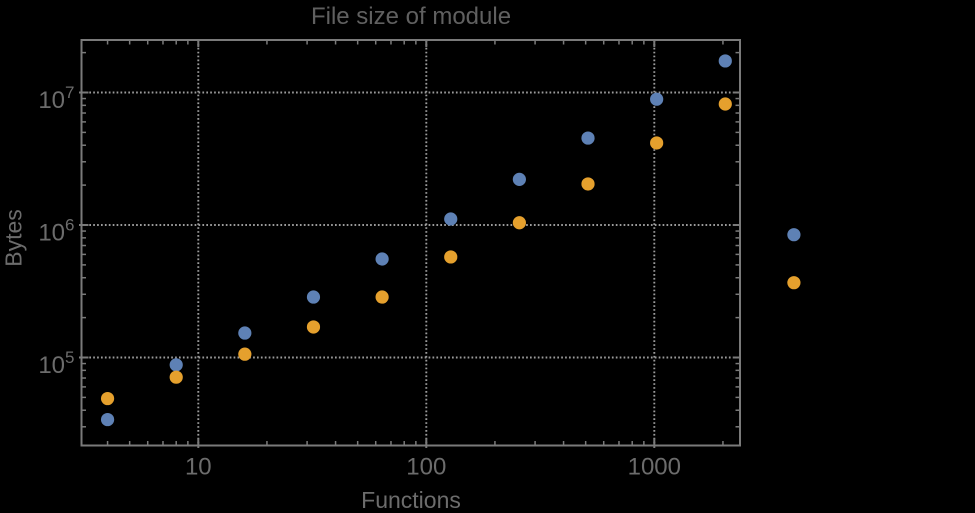 This screenshot has width=975, height=513. What do you see at coordinates (56, 363) in the screenshot?
I see `y-tick-label: 10⁵` at bounding box center [56, 363].